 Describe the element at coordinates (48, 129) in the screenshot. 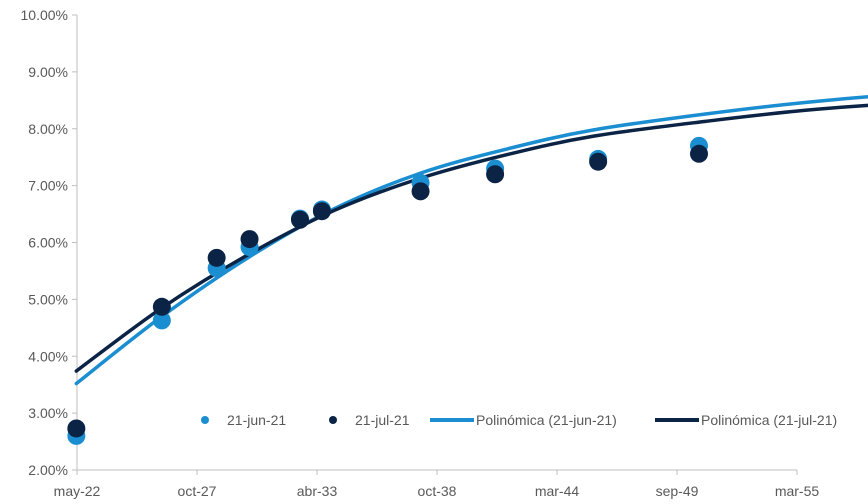

I see `y-tick-label: 8.00%` at that location.